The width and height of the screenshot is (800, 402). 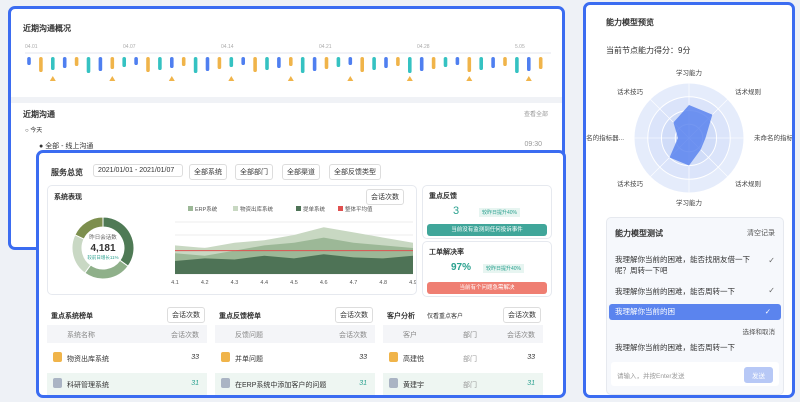 I want to click on radar-label: 学习能力, so click(x=689, y=72).